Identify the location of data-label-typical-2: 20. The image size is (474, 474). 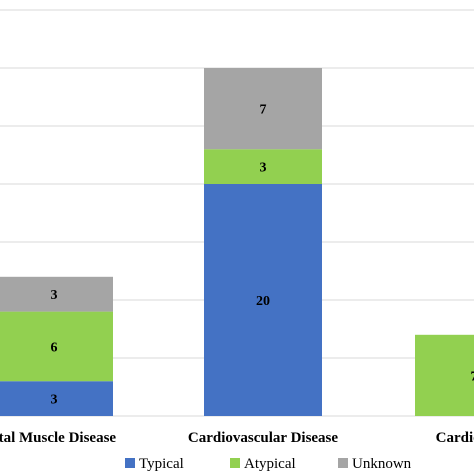
(263, 301).